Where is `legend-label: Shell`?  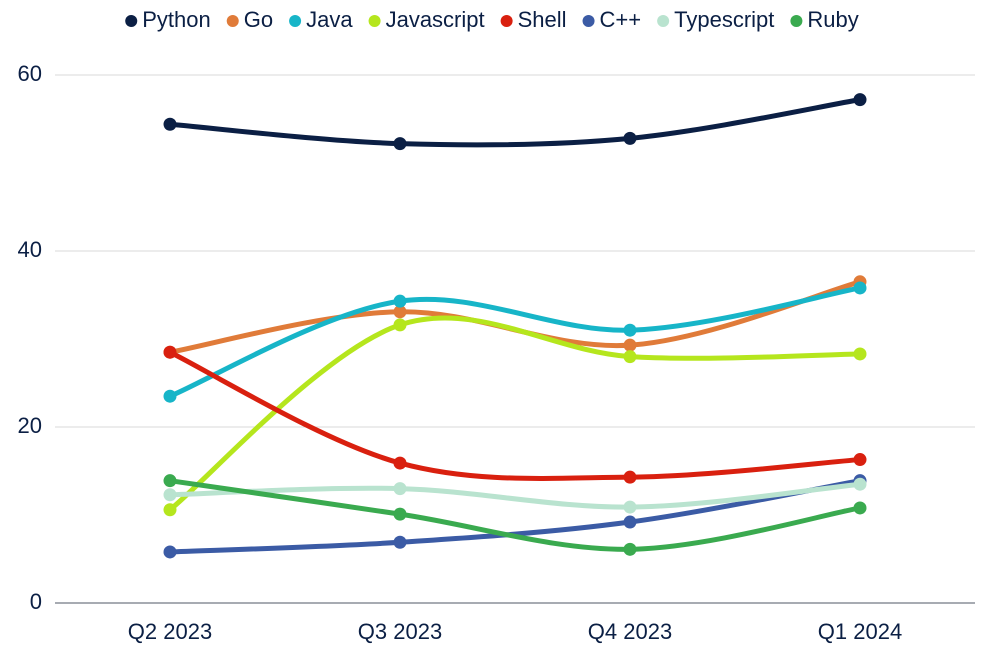 legend-label: Shell is located at coordinates (542, 19).